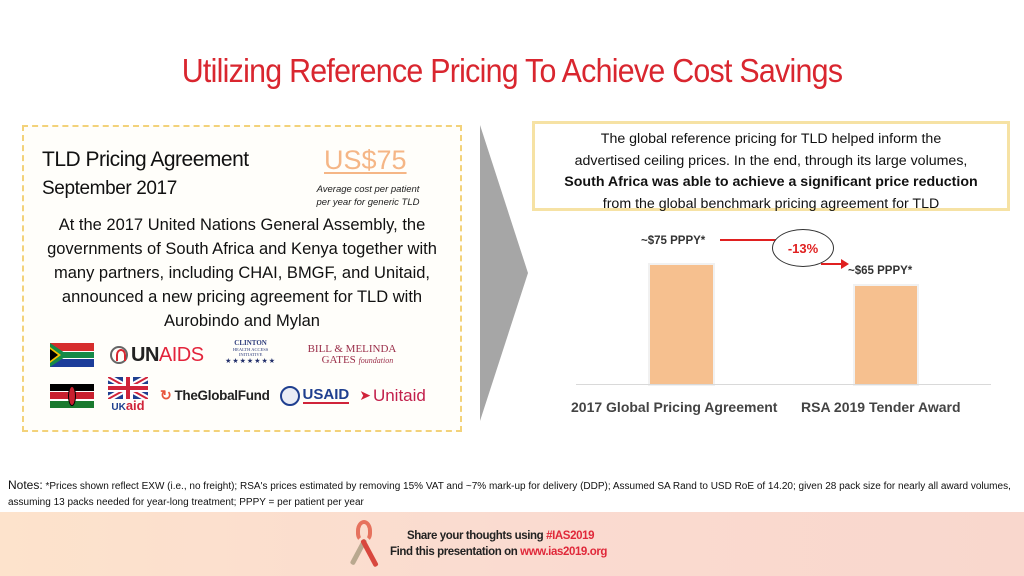  What do you see at coordinates (783, 384) in the screenshot?
I see `x-axis` at bounding box center [783, 384].